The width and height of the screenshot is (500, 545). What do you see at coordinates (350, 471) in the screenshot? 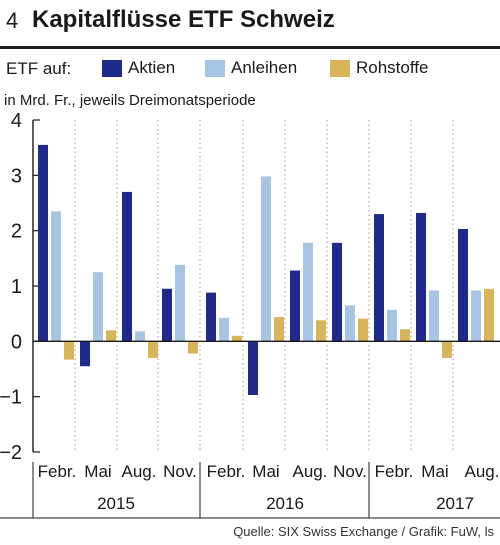
I see `x-tick-label-7: Nov.` at bounding box center [350, 471].